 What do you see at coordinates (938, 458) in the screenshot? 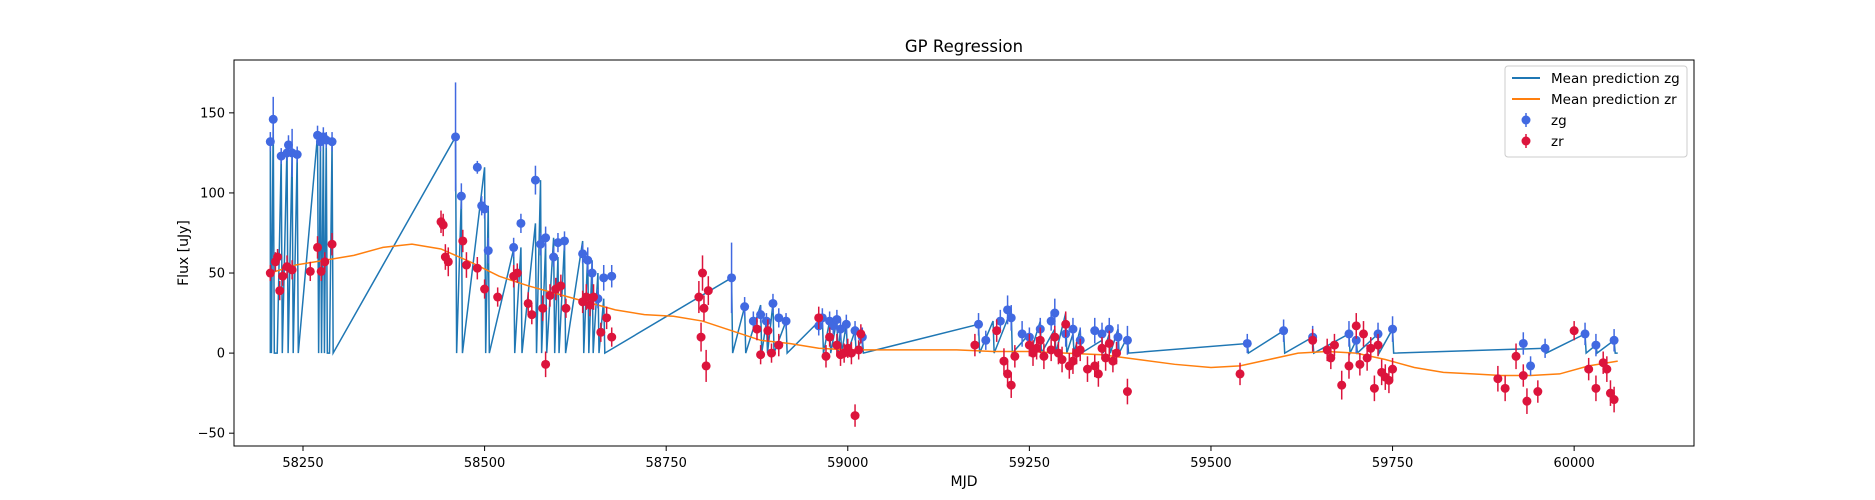
I see `x-axis: 58250 58500 58750 59000 59250 59500 59750 60000` at bounding box center [938, 458].